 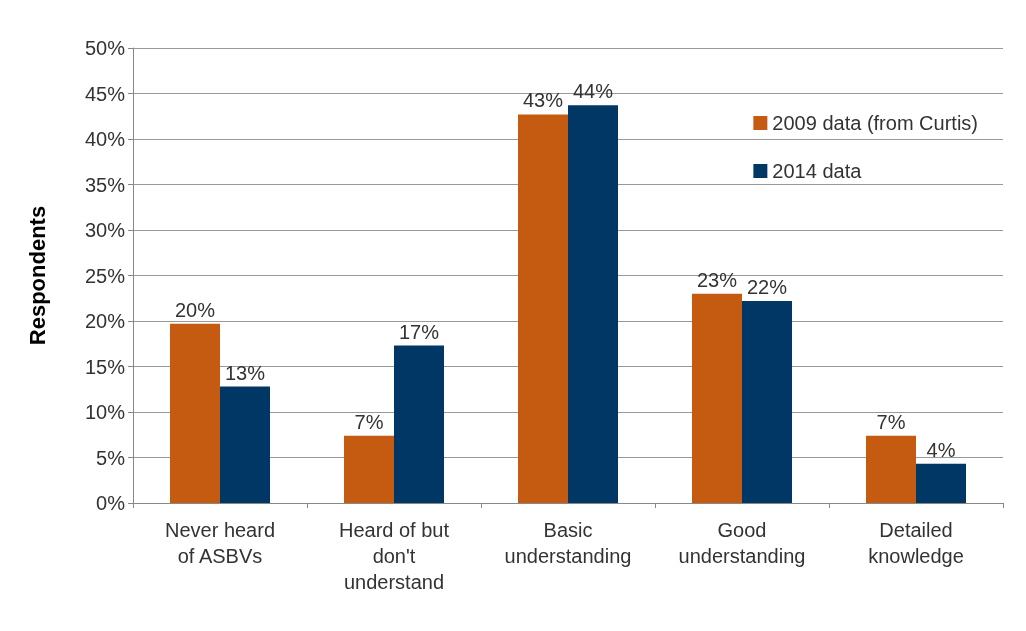 What do you see at coordinates (105, 184) in the screenshot?
I see `y-tick-label: 35%` at bounding box center [105, 184].